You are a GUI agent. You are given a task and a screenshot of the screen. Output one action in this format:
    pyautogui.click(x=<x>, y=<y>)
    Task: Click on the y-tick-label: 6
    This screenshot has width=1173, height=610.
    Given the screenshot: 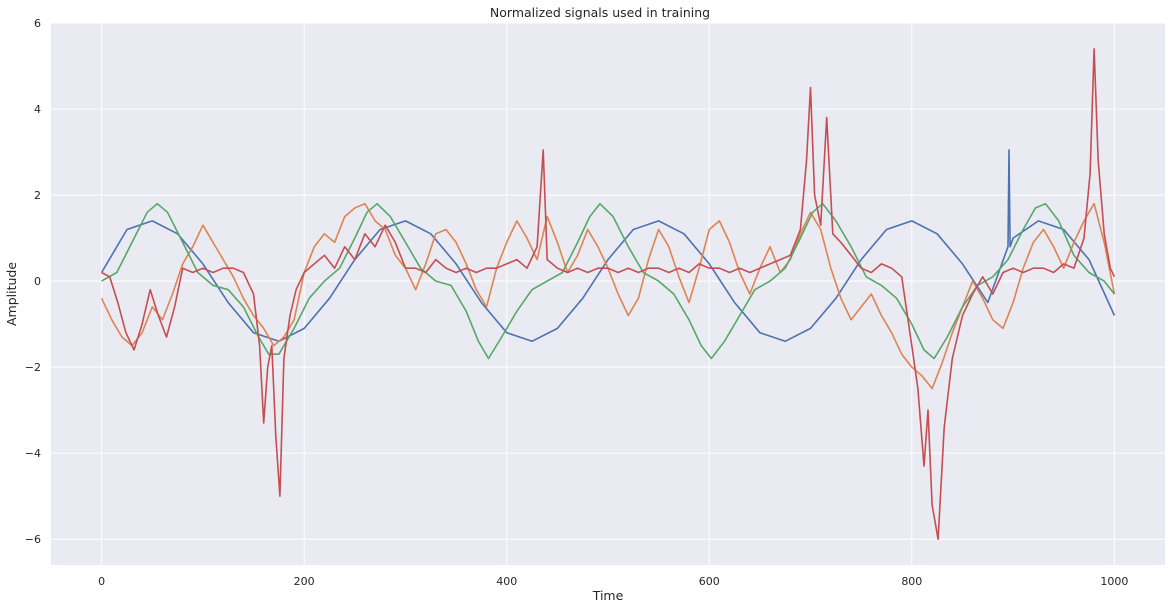 What is the action you would take?
    pyautogui.click(x=37, y=23)
    